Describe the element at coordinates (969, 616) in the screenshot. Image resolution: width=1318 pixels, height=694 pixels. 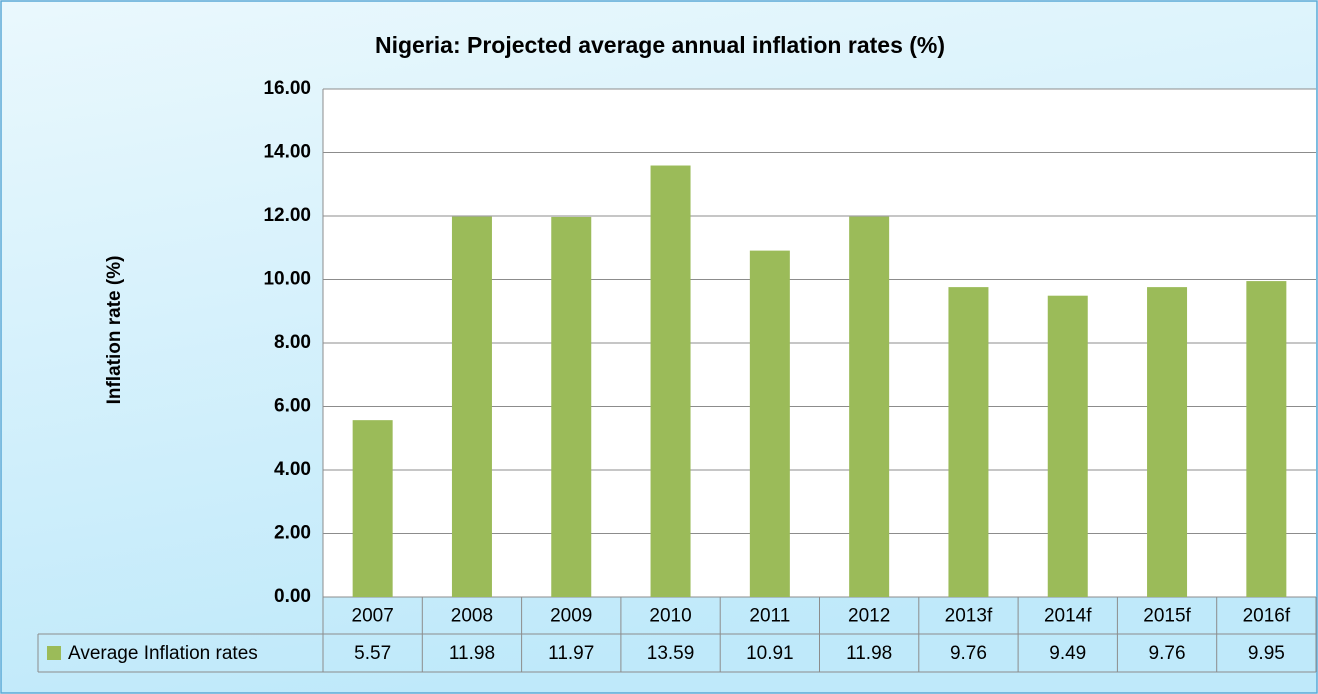
I see `x-tick-label: 2013f` at that location.